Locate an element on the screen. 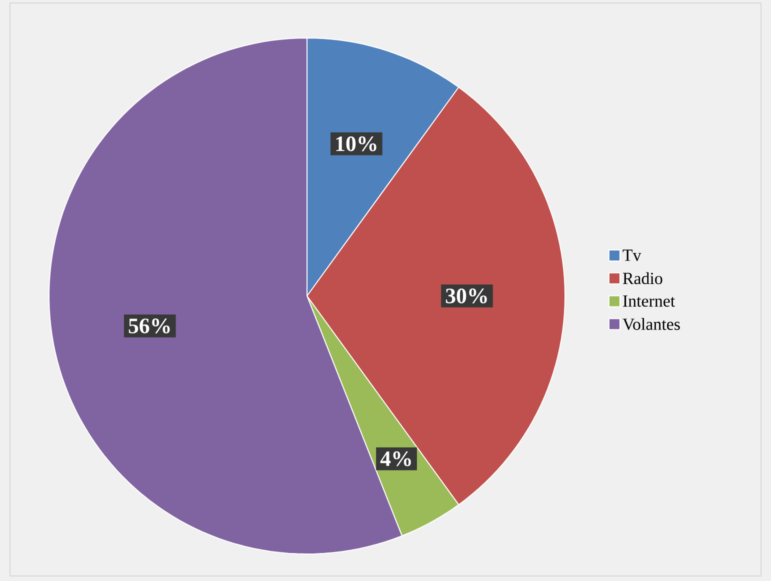 This screenshot has width=771, height=581. data-label: 4% is located at coordinates (395, 458).